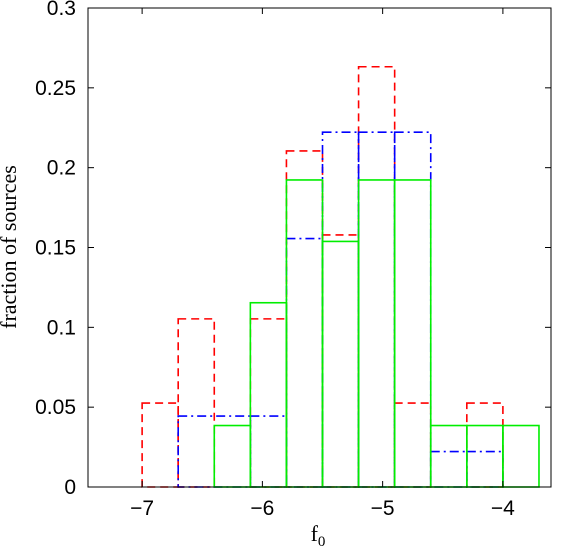  I want to click on y-tick-label: 0.05, so click(55, 407).